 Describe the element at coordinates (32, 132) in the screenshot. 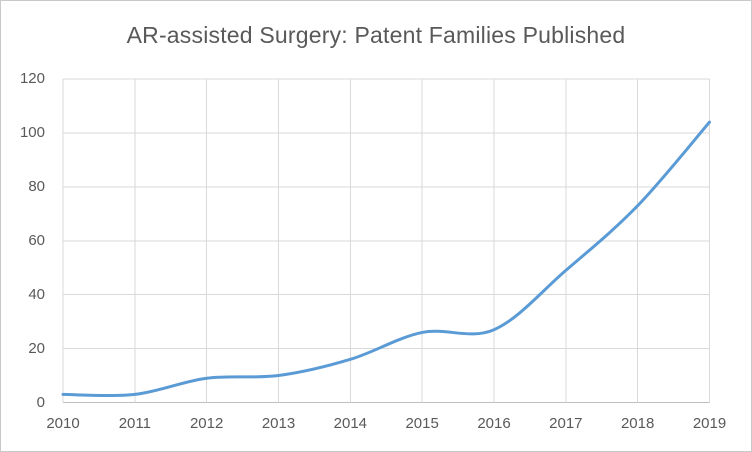

I see `y-tick-label: 100` at that location.